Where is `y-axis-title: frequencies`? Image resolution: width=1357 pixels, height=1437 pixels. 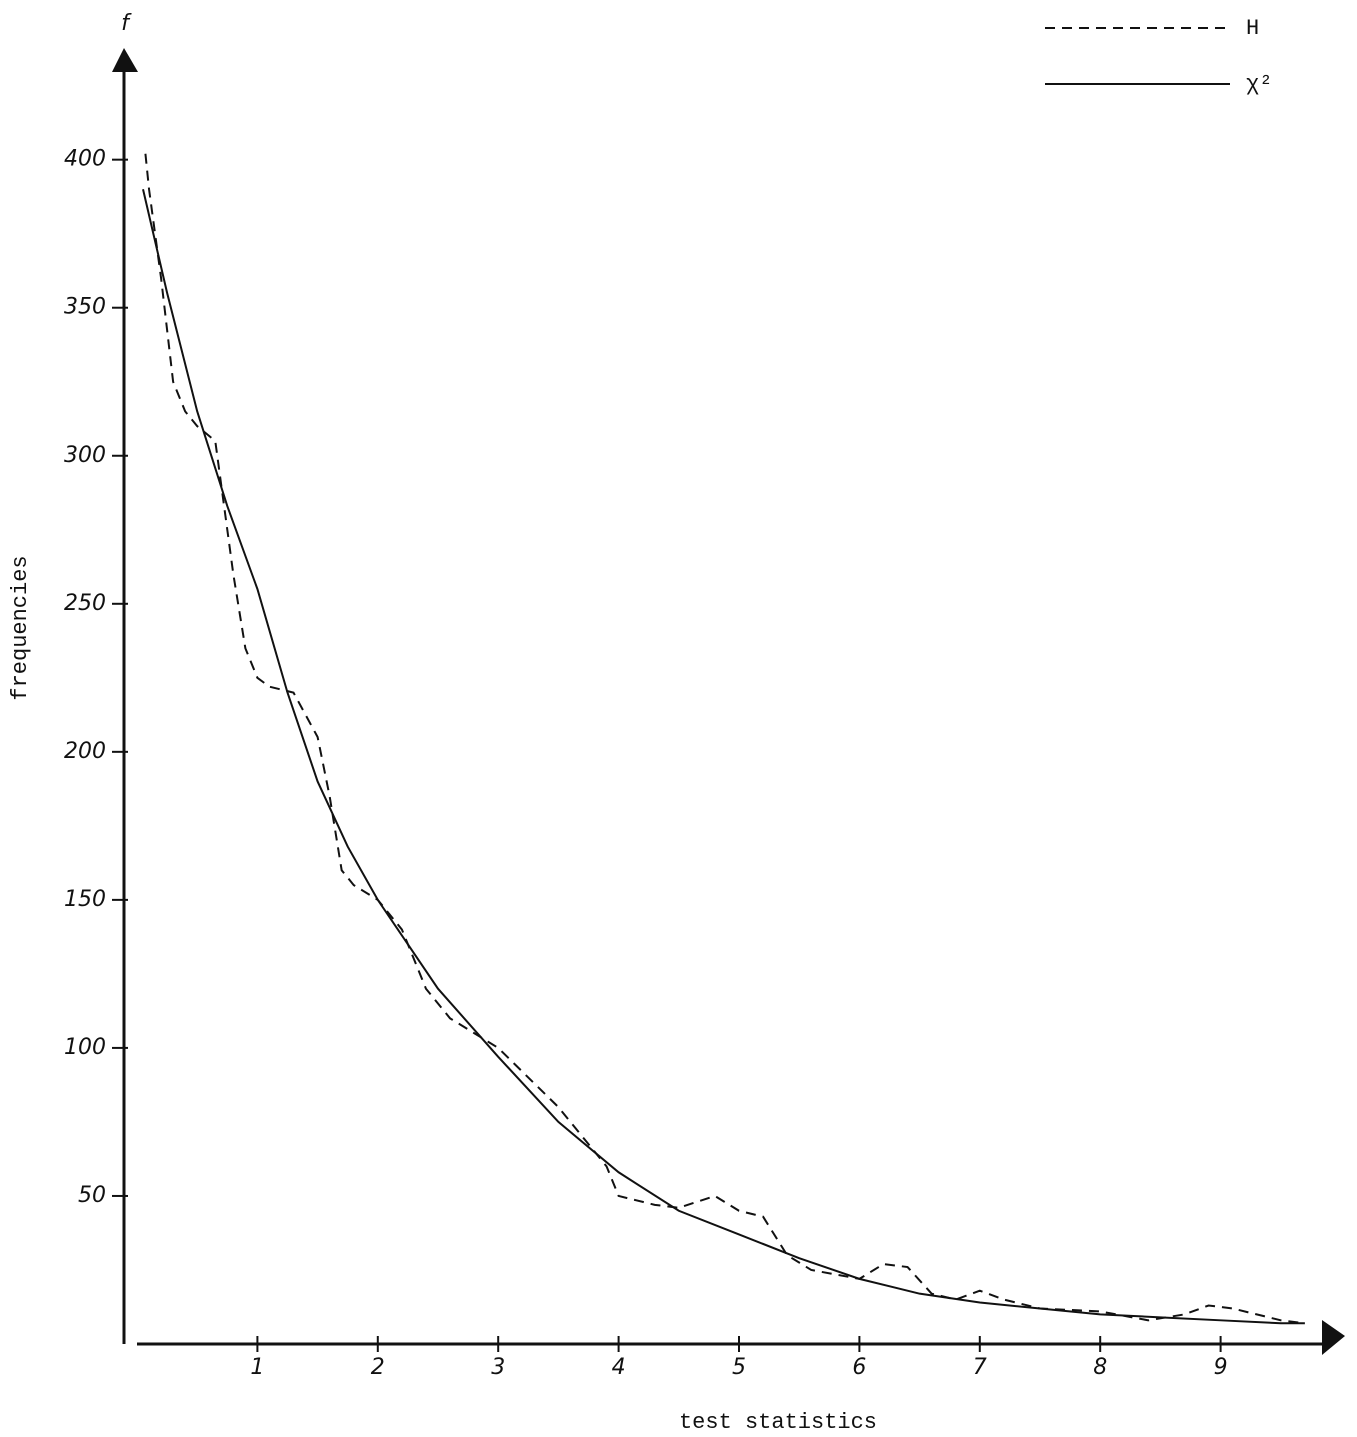
y-axis-title: frequencies is located at coordinates (20, 627).